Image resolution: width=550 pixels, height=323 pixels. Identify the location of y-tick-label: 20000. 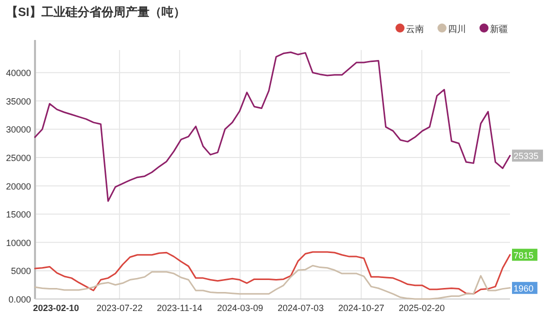
(18, 186).